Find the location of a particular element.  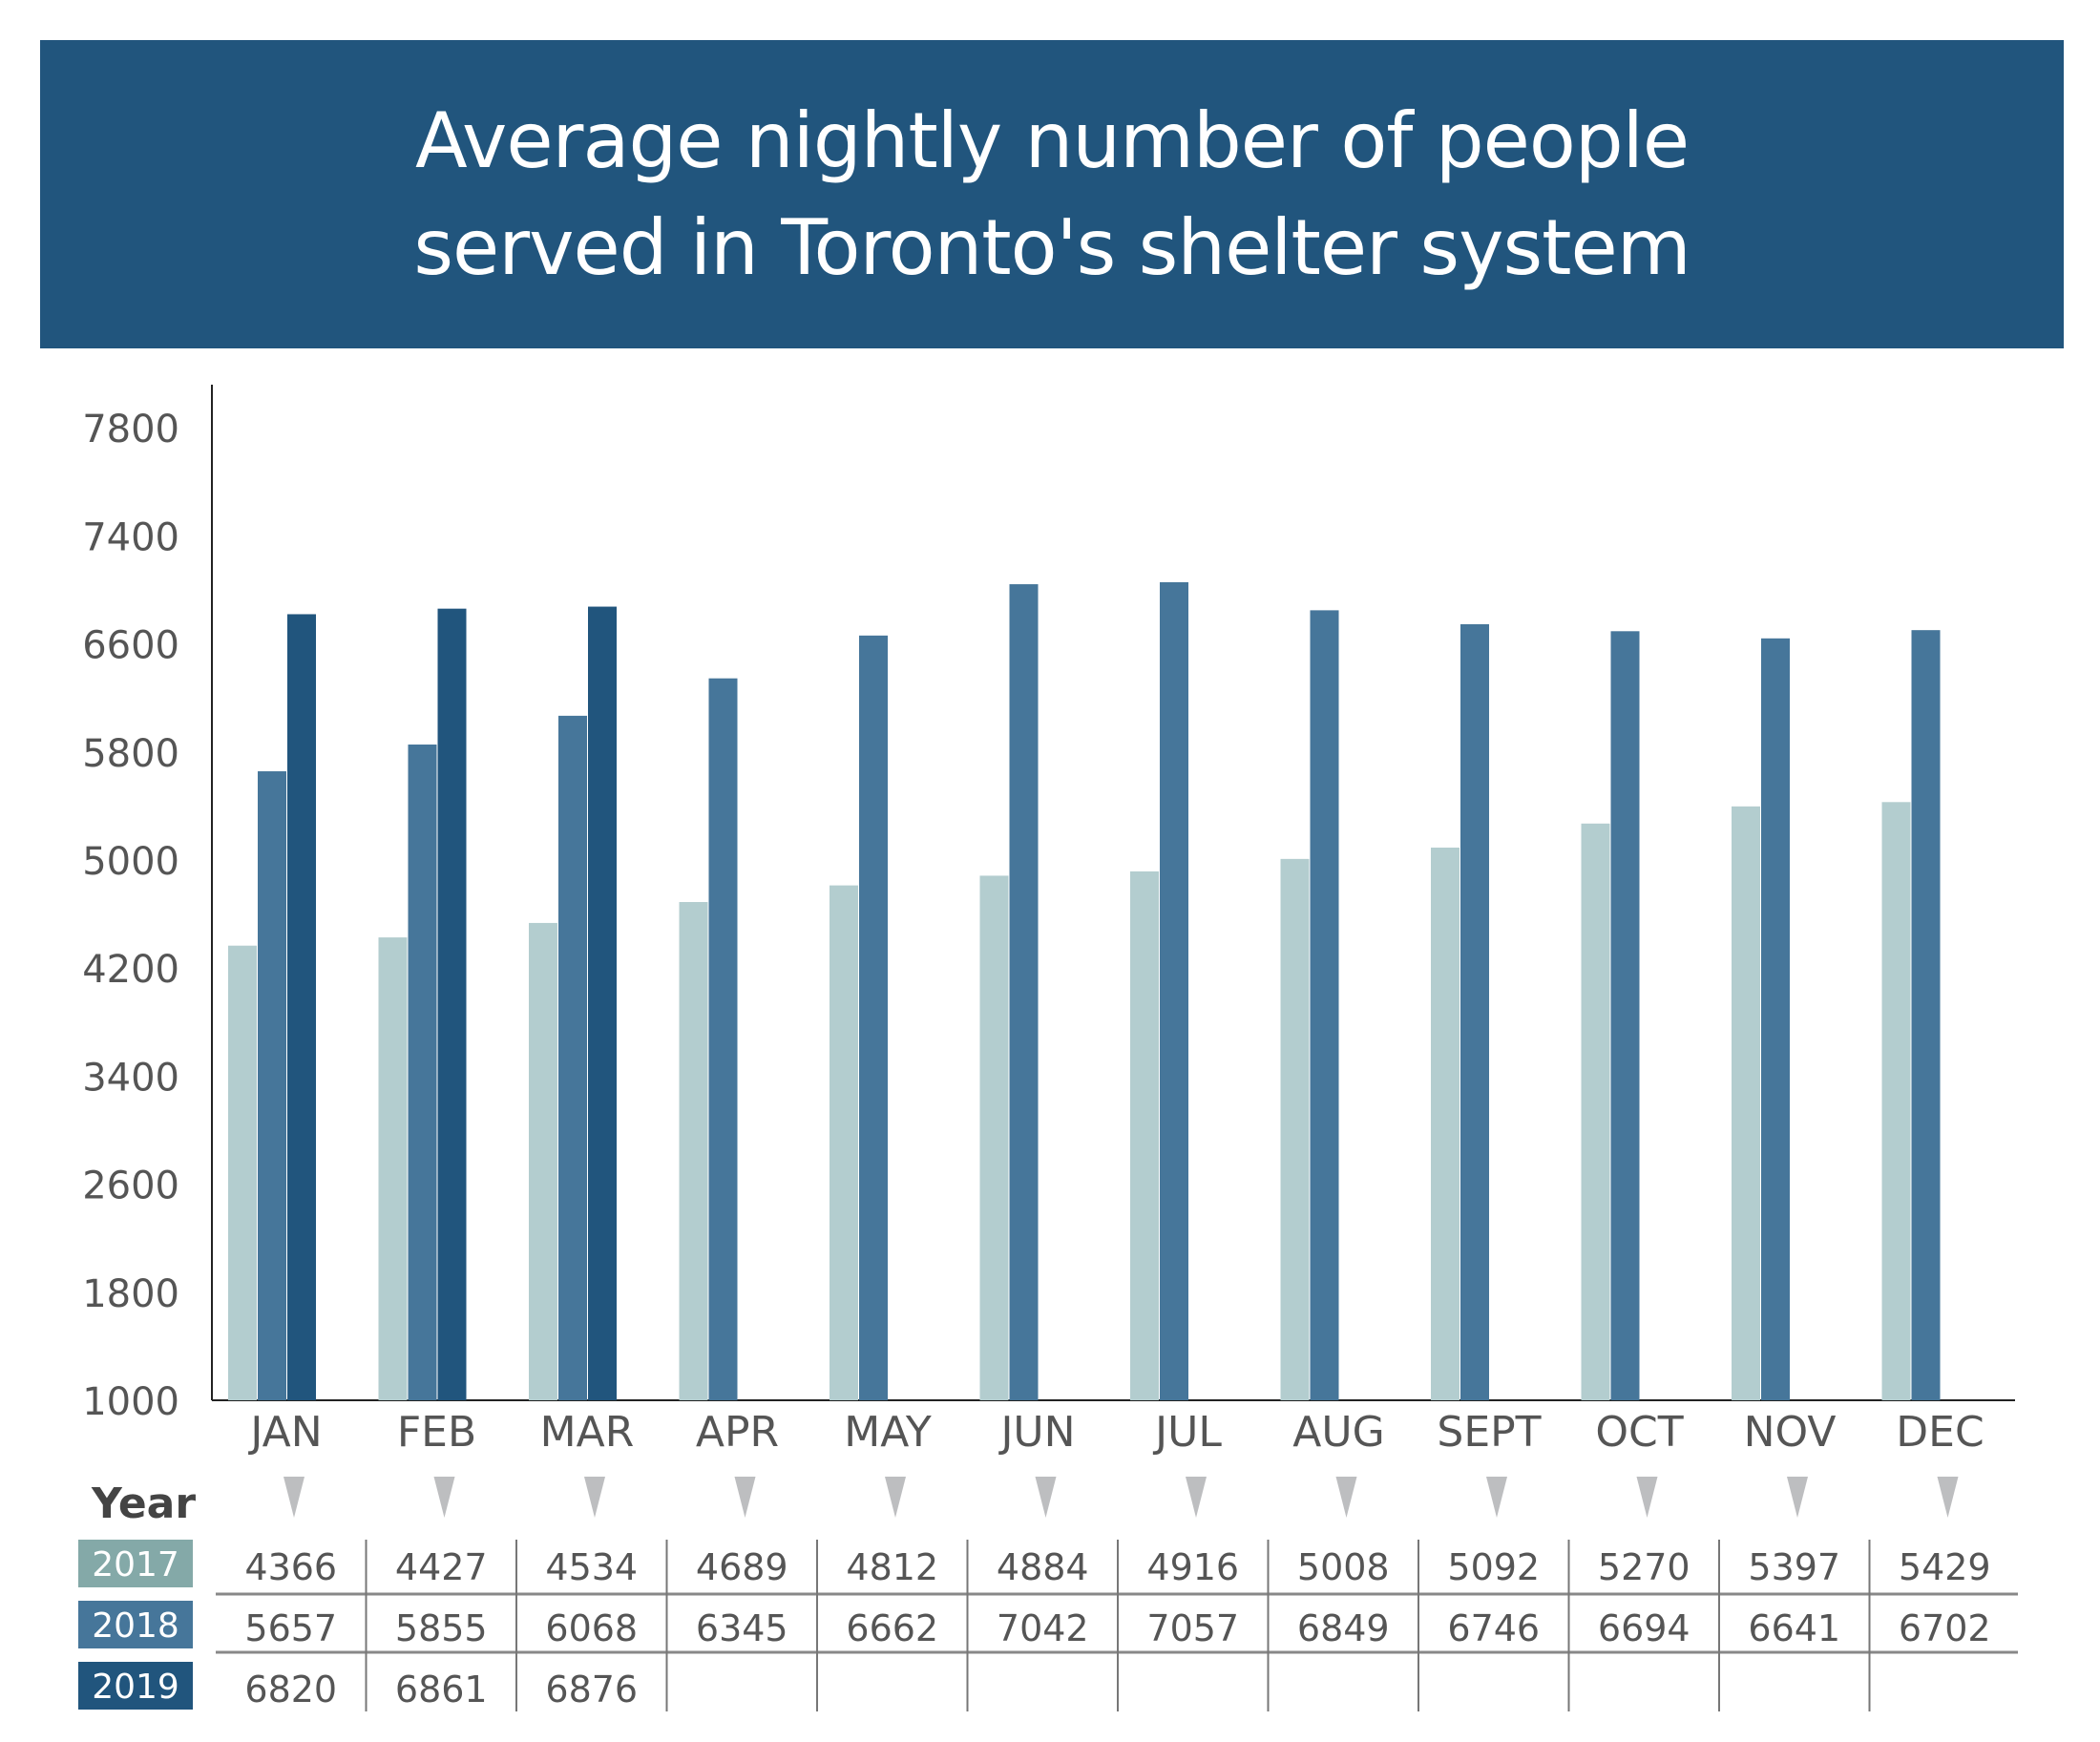

bar-2017-oct is located at coordinates (1596, 1111).